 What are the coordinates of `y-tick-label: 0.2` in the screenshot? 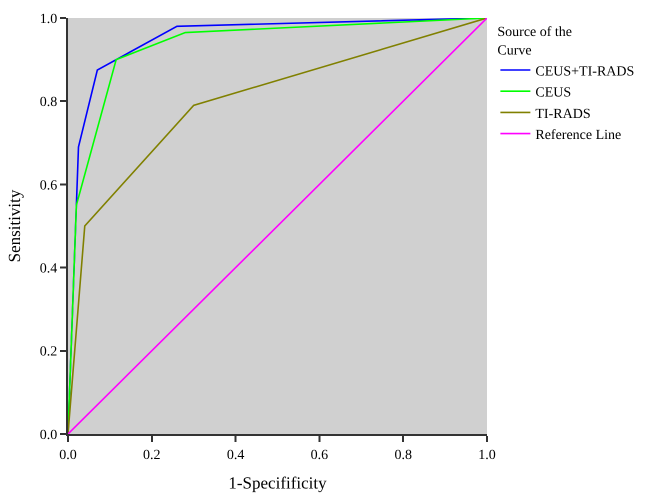 It's located at (49, 352).